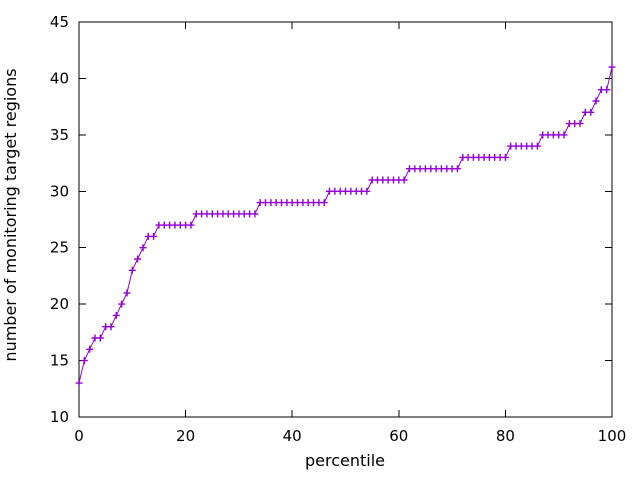 This screenshot has width=640, height=480. I want to click on x-tick-label: 0, so click(79, 436).